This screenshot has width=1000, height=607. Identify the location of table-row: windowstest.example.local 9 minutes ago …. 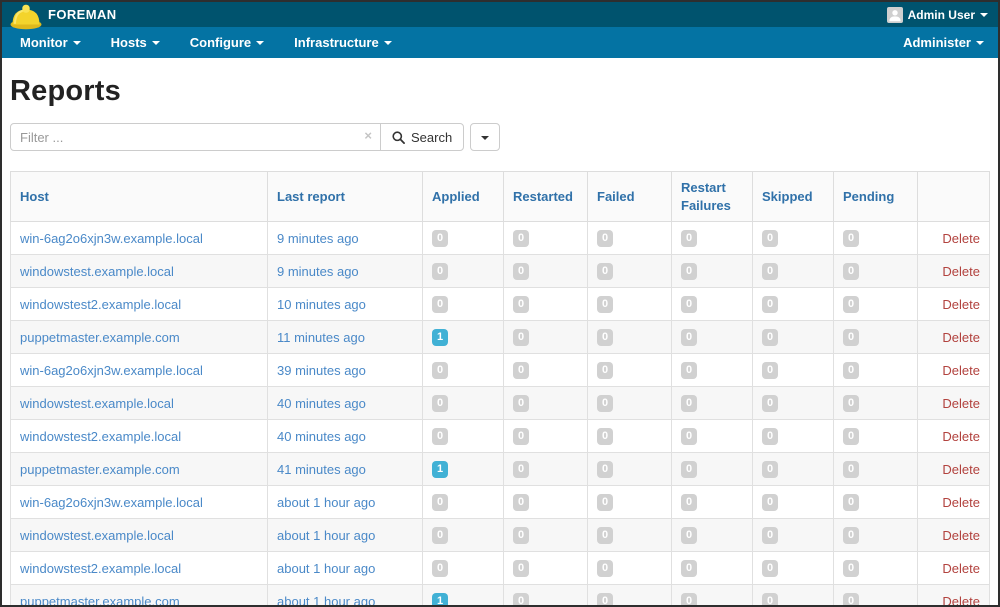
(500, 271).